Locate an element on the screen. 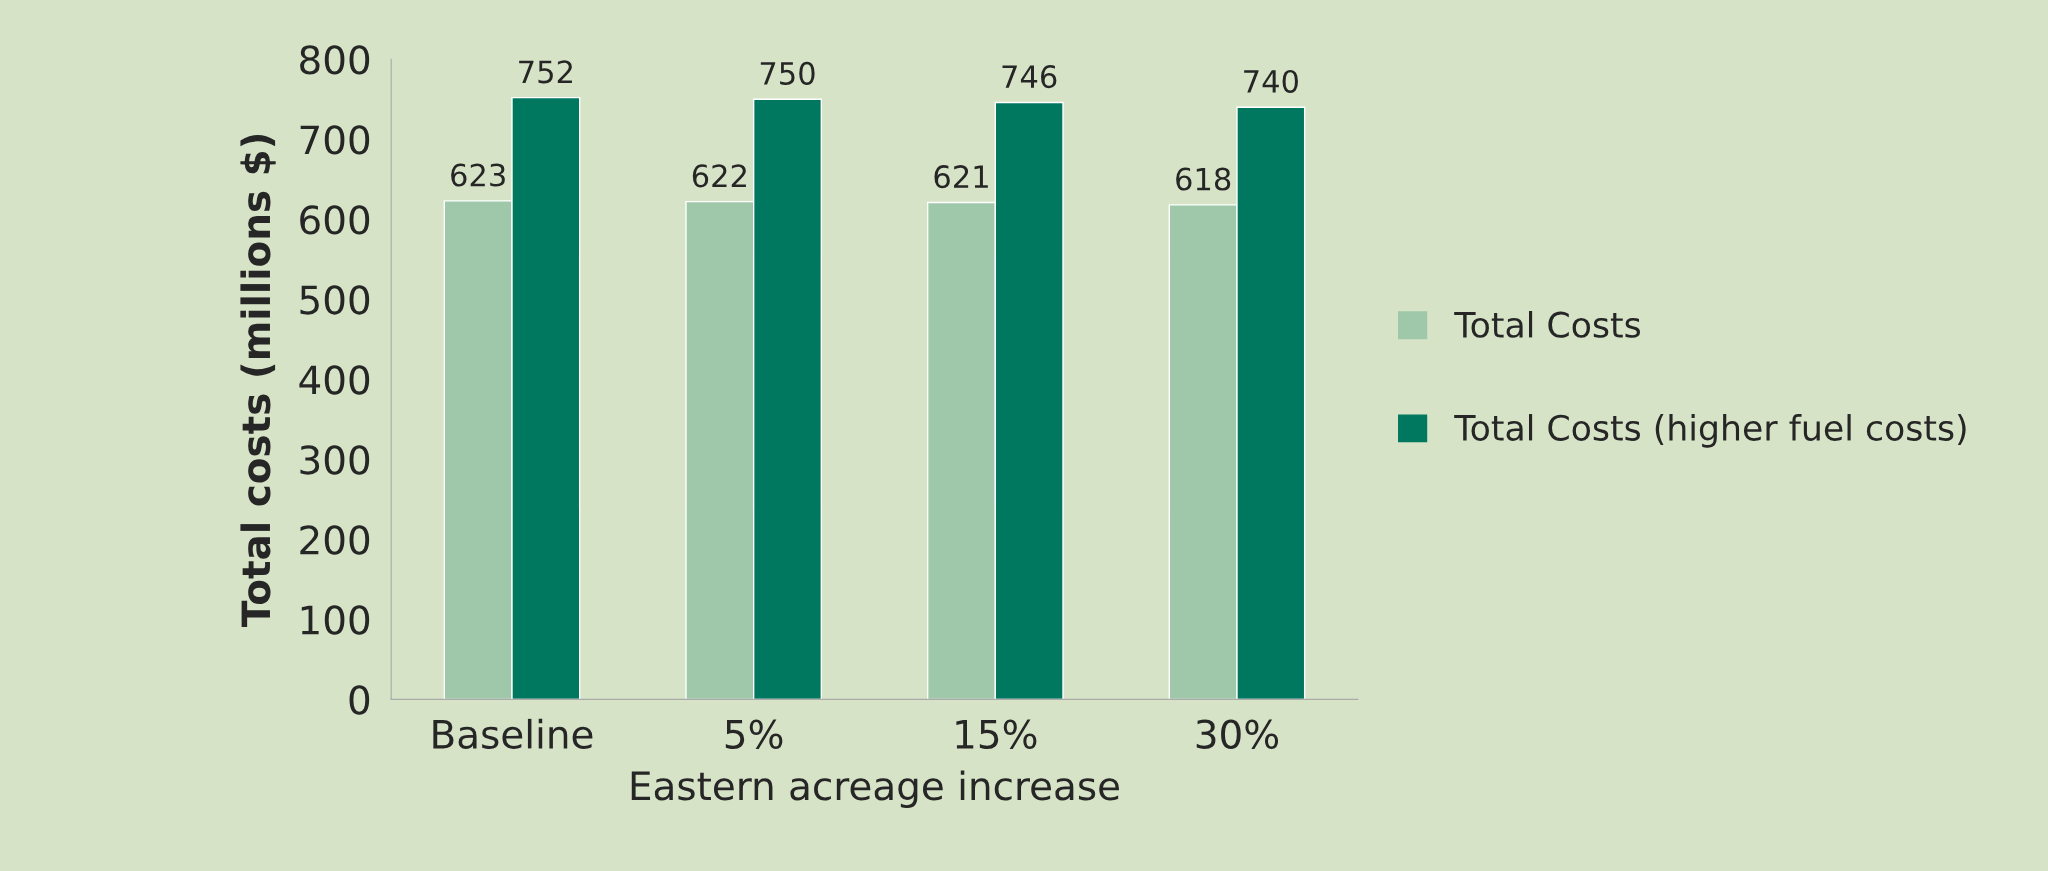 The height and width of the screenshot is (871, 2048). data-label: 622 is located at coordinates (719, 176).